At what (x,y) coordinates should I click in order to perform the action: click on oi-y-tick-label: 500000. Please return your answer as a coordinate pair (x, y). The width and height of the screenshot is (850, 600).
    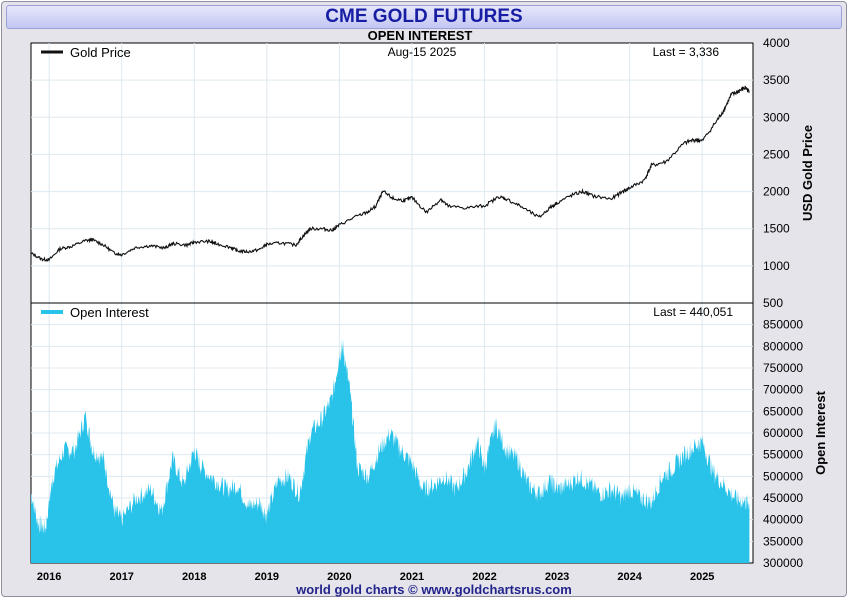
    Looking at the image, I should click on (783, 476).